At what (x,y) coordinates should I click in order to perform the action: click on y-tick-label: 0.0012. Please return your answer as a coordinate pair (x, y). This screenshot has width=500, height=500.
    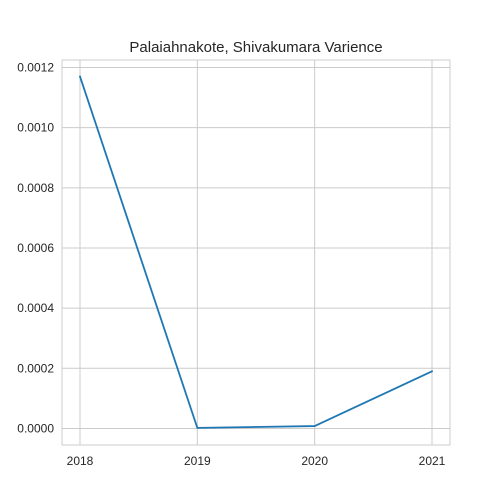
    Looking at the image, I should click on (35, 68).